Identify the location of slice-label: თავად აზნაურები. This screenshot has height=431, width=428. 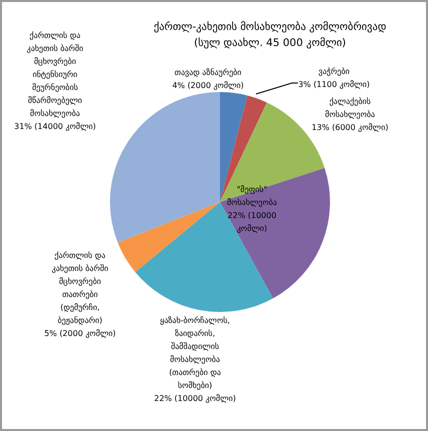
(208, 72).